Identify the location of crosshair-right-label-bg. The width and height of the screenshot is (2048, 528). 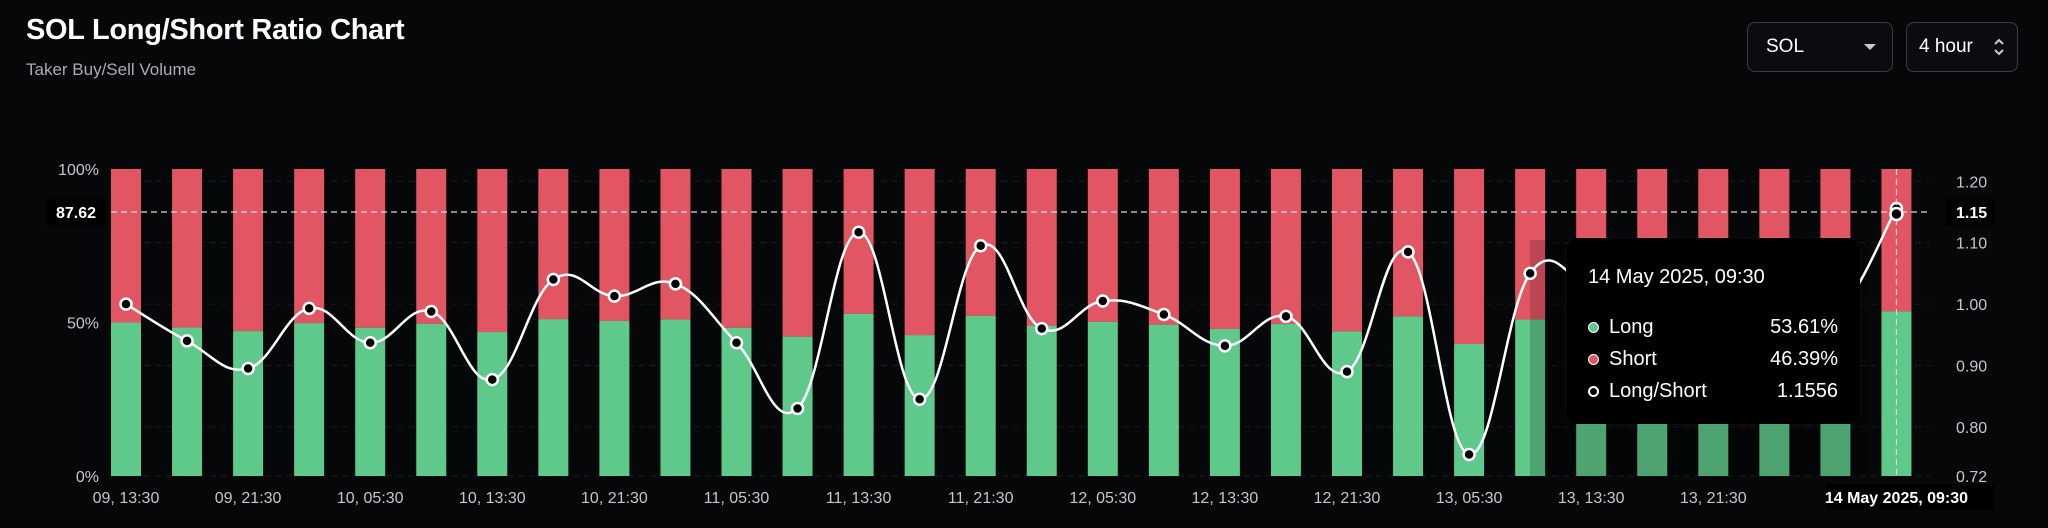
(1970, 211).